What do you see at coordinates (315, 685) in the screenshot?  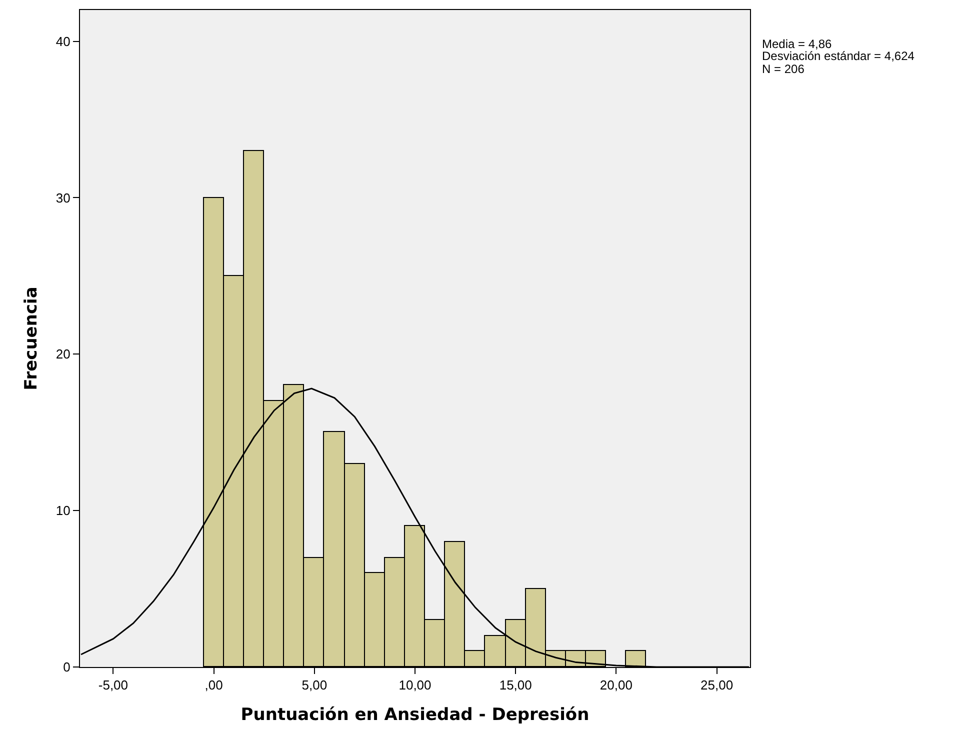 I see `x-tick-label: 5,00` at bounding box center [315, 685].